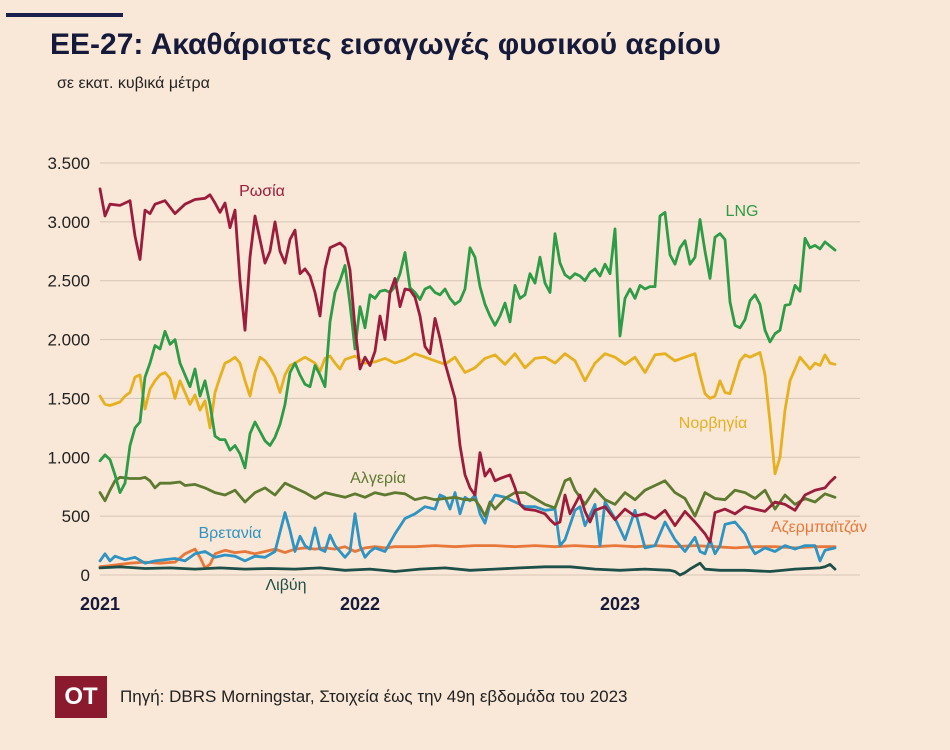 This screenshot has width=950, height=750. I want to click on x-tick-label: 2021, so click(100, 604).